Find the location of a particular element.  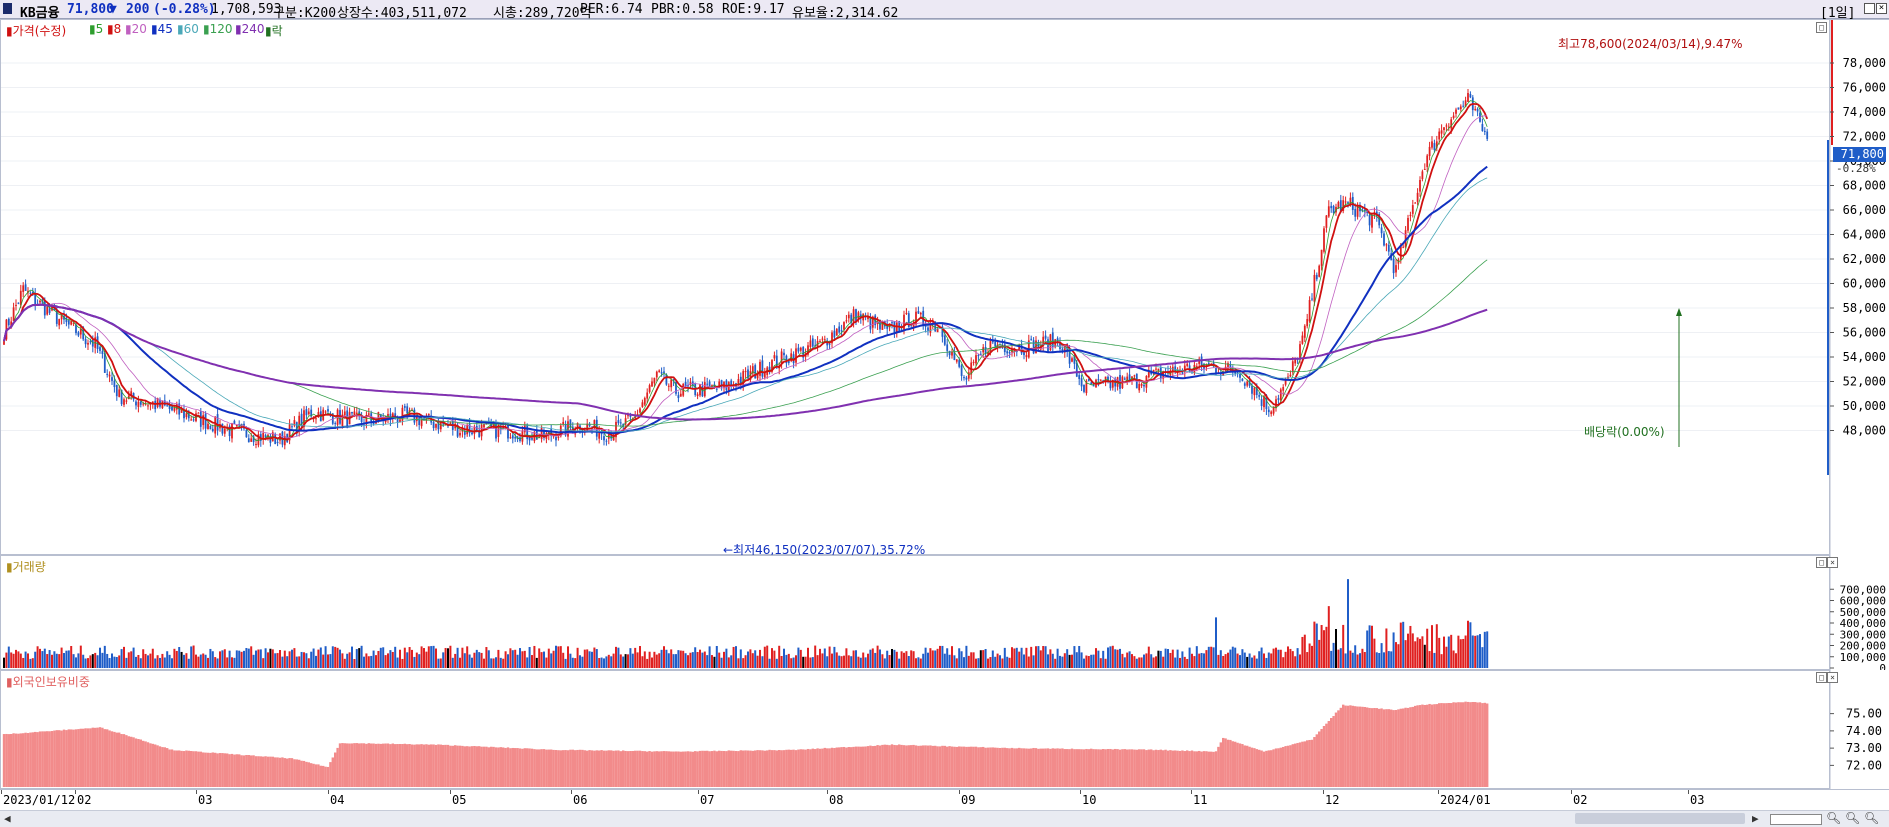

menu-icon is located at coordinates (7, 8).